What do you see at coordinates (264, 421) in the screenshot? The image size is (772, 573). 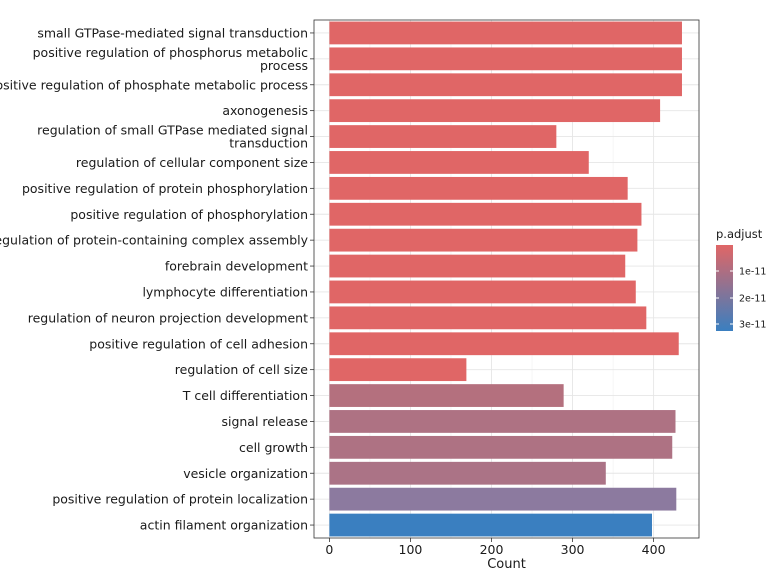 I see `category-label: signal release` at bounding box center [264, 421].